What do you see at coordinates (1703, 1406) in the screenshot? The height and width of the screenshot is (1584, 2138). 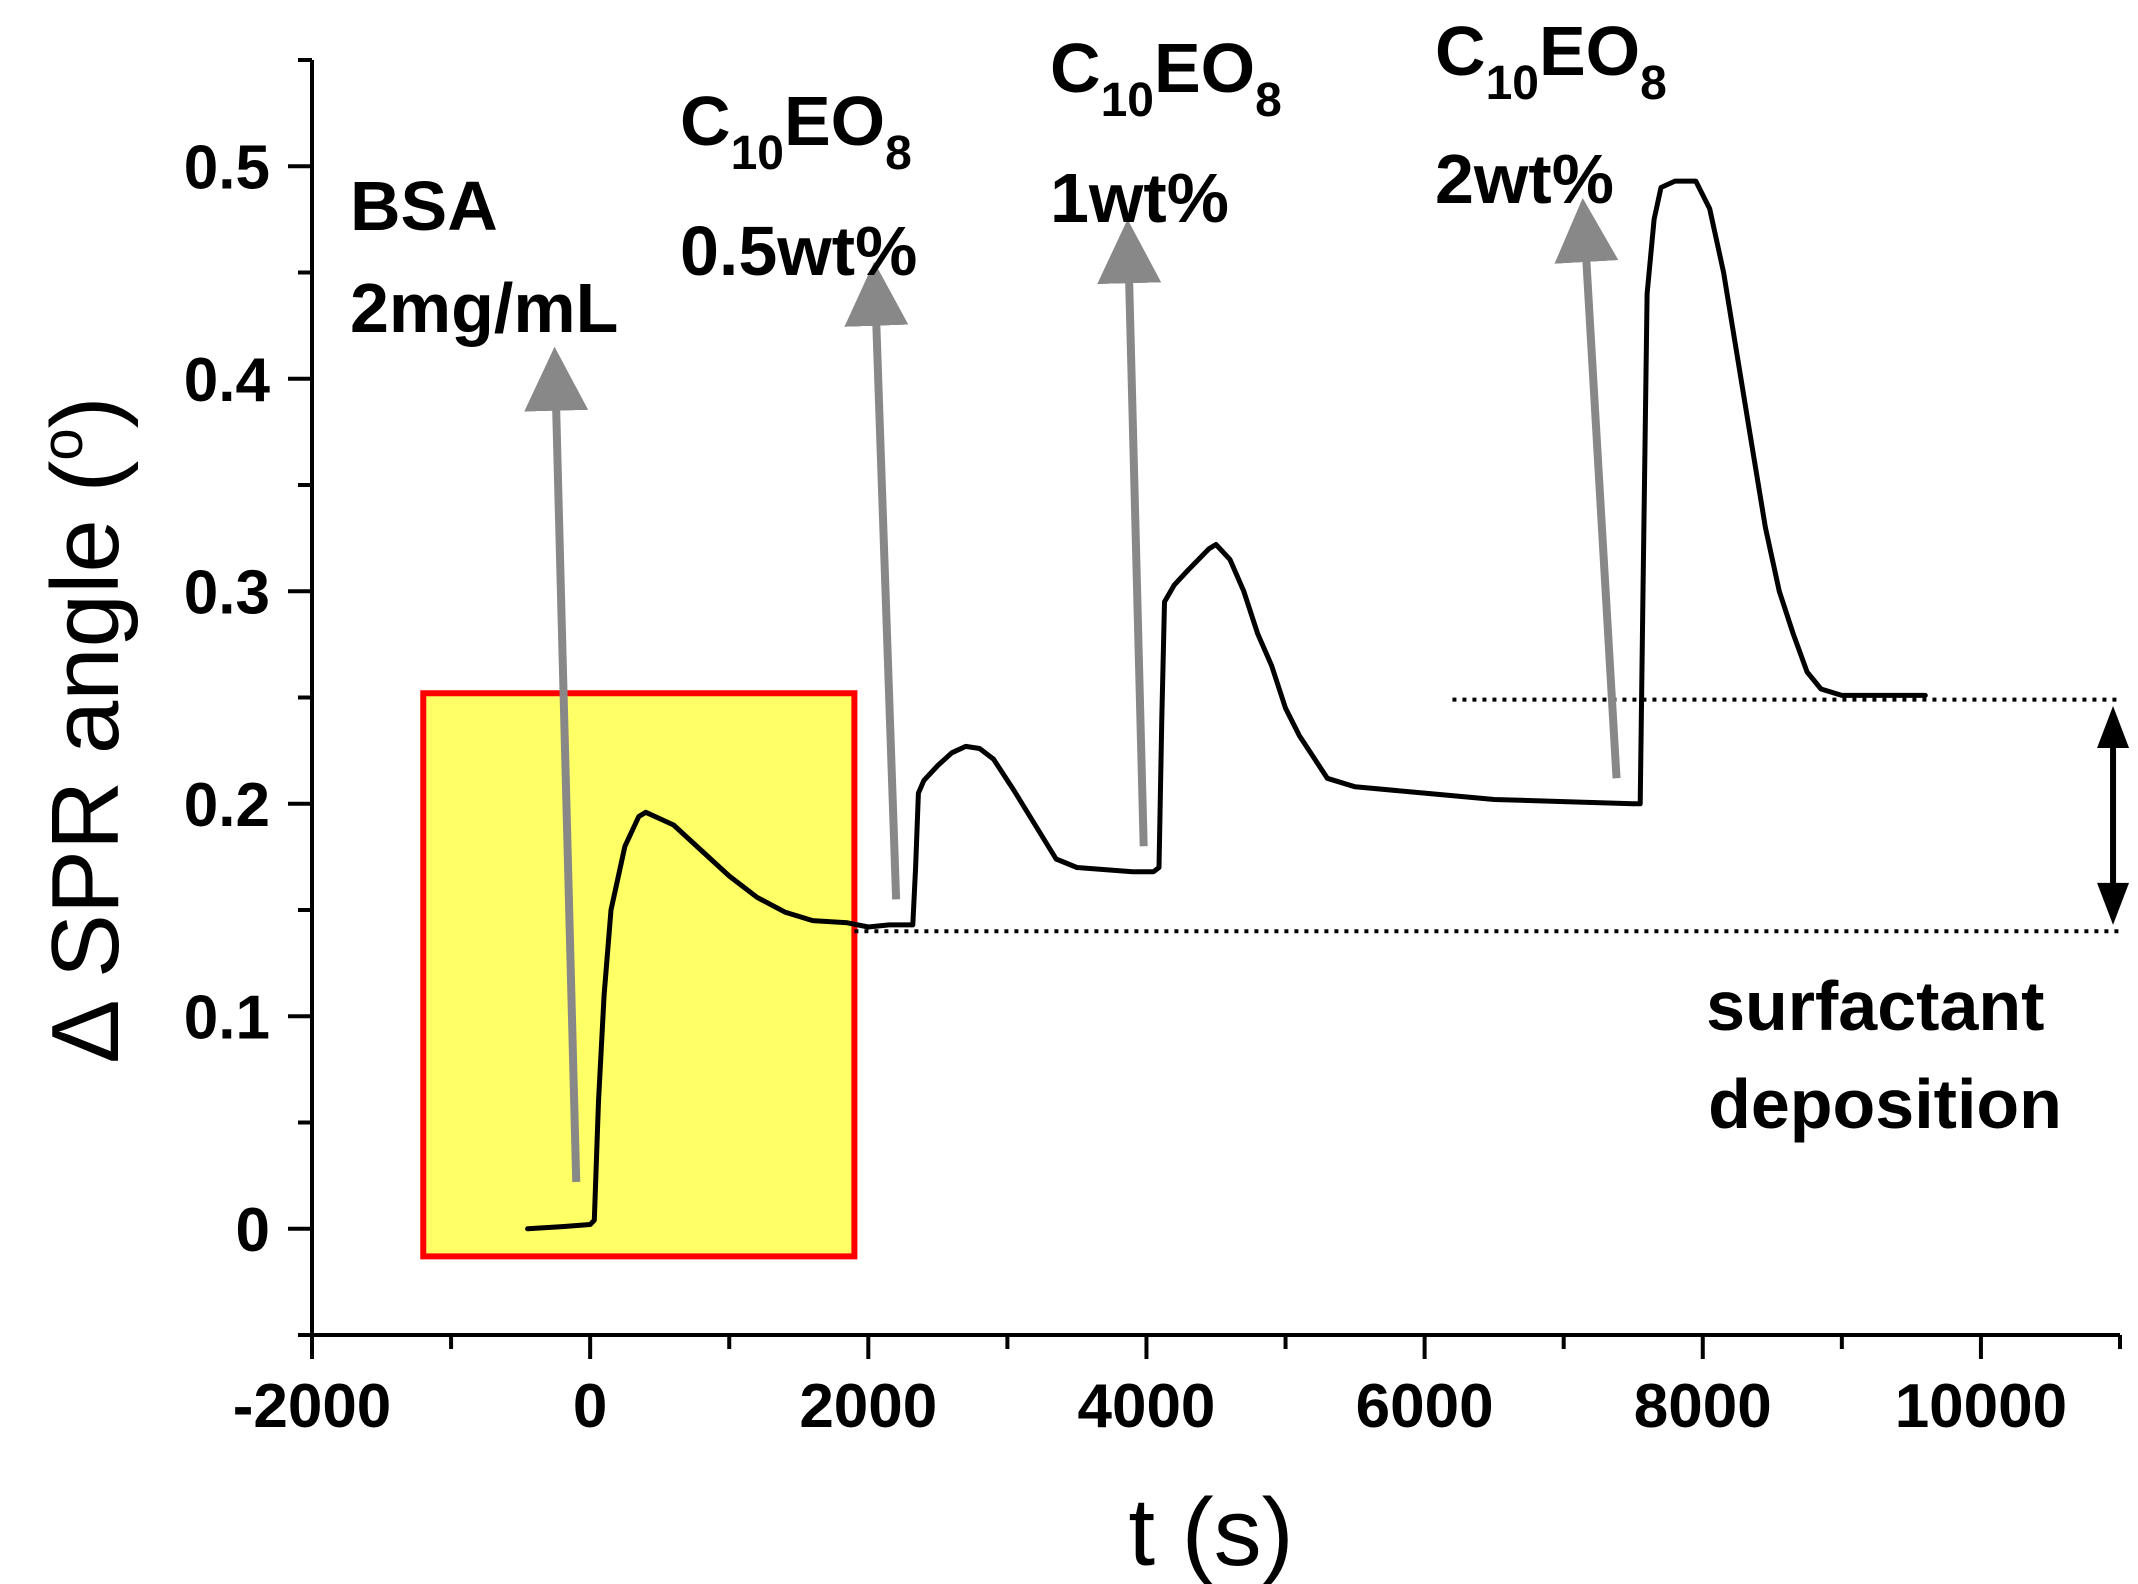 I see `x-tick-label: 8000` at bounding box center [1703, 1406].